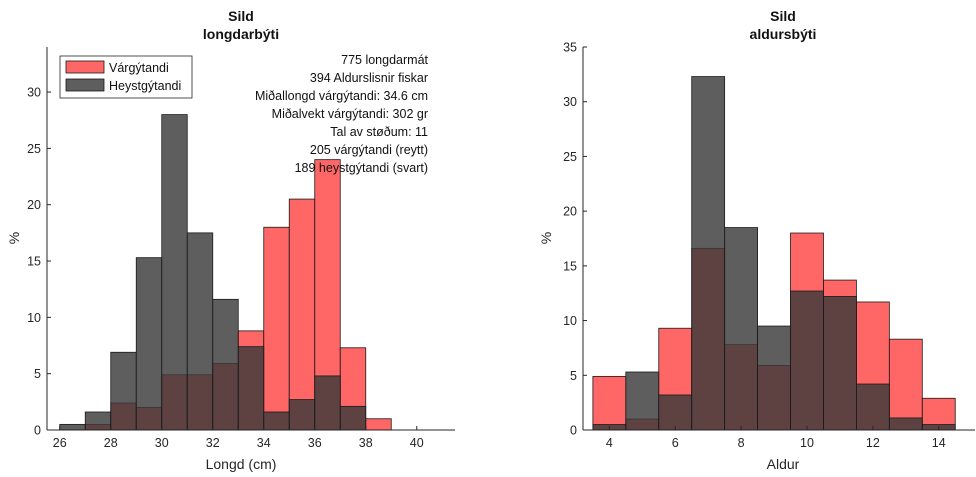 This screenshot has height=477, width=976. Describe the element at coordinates (573, 431) in the screenshot. I see `age-y-tick-label-0: 0` at that location.